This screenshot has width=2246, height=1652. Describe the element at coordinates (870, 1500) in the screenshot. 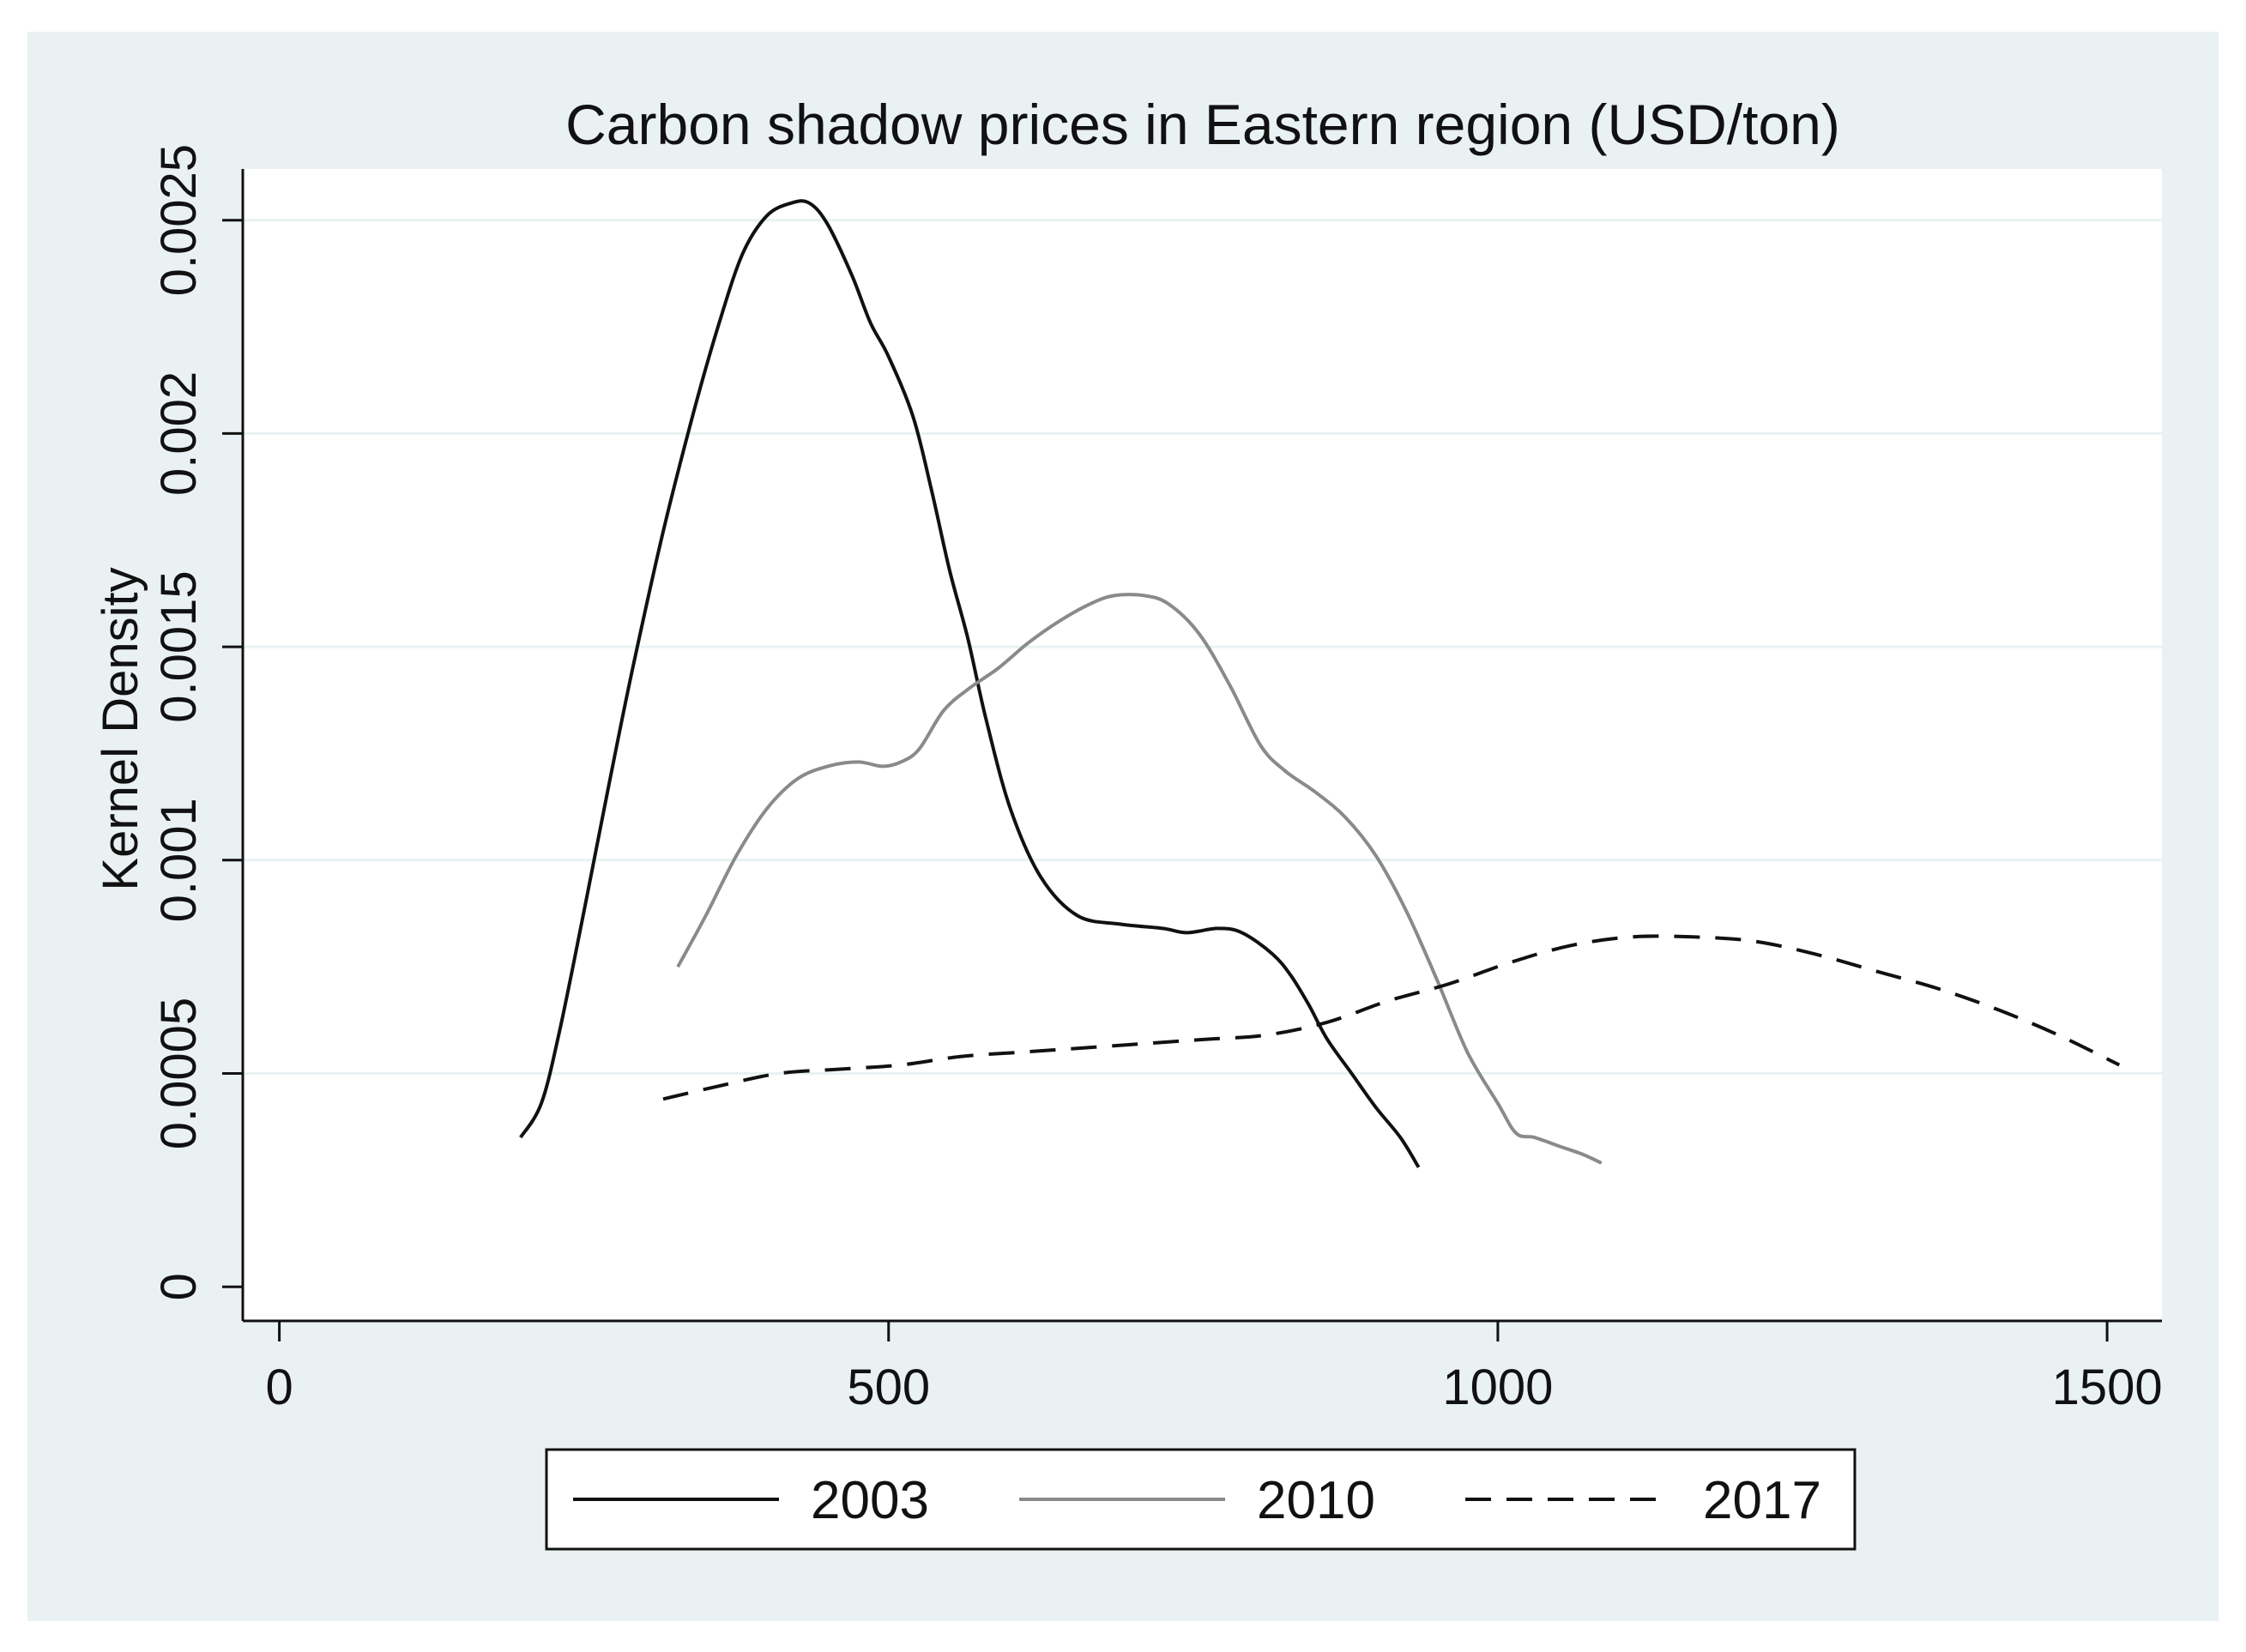

I see `legend-label-2003: 2003` at that location.